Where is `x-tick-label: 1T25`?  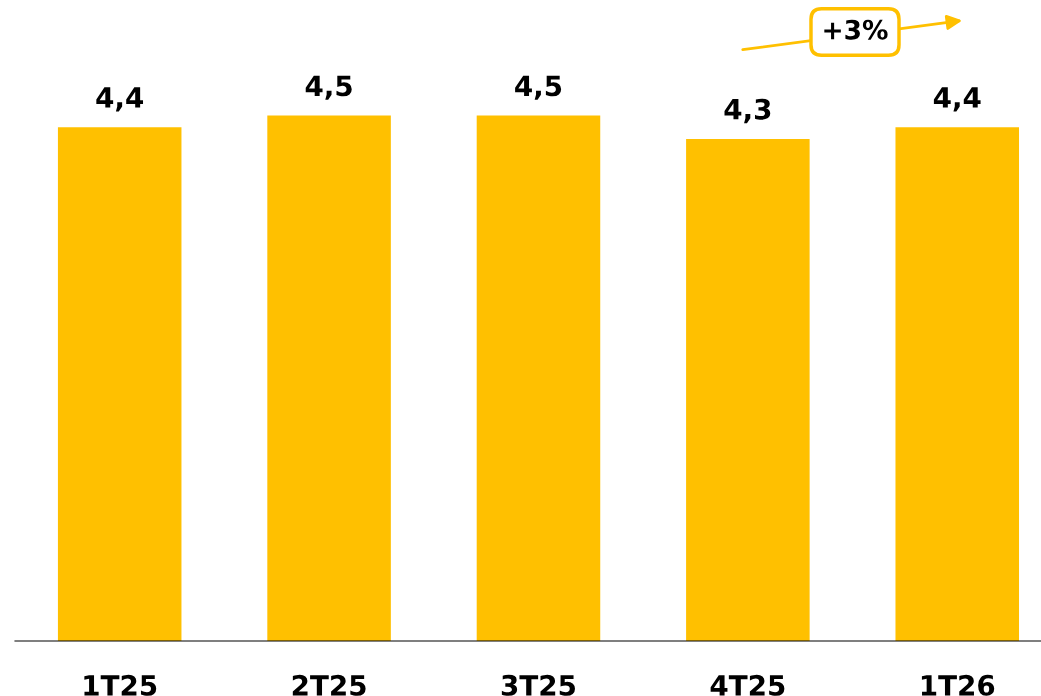
x-tick-label: 1T25 is located at coordinates (120, 685).